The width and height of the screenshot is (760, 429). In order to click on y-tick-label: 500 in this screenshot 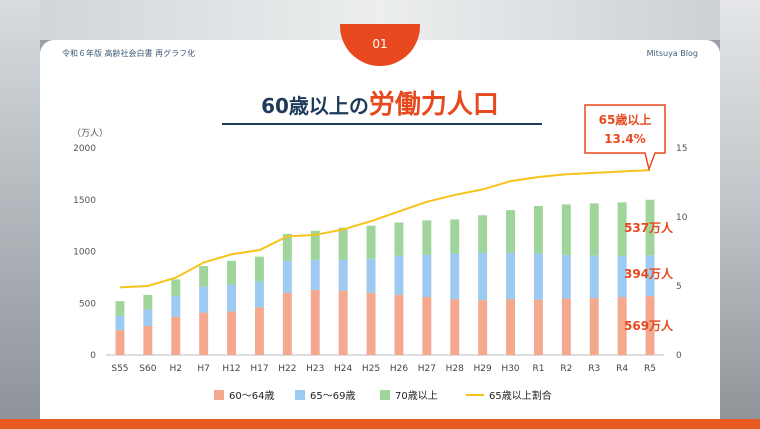, I will do `click(87, 304)`.